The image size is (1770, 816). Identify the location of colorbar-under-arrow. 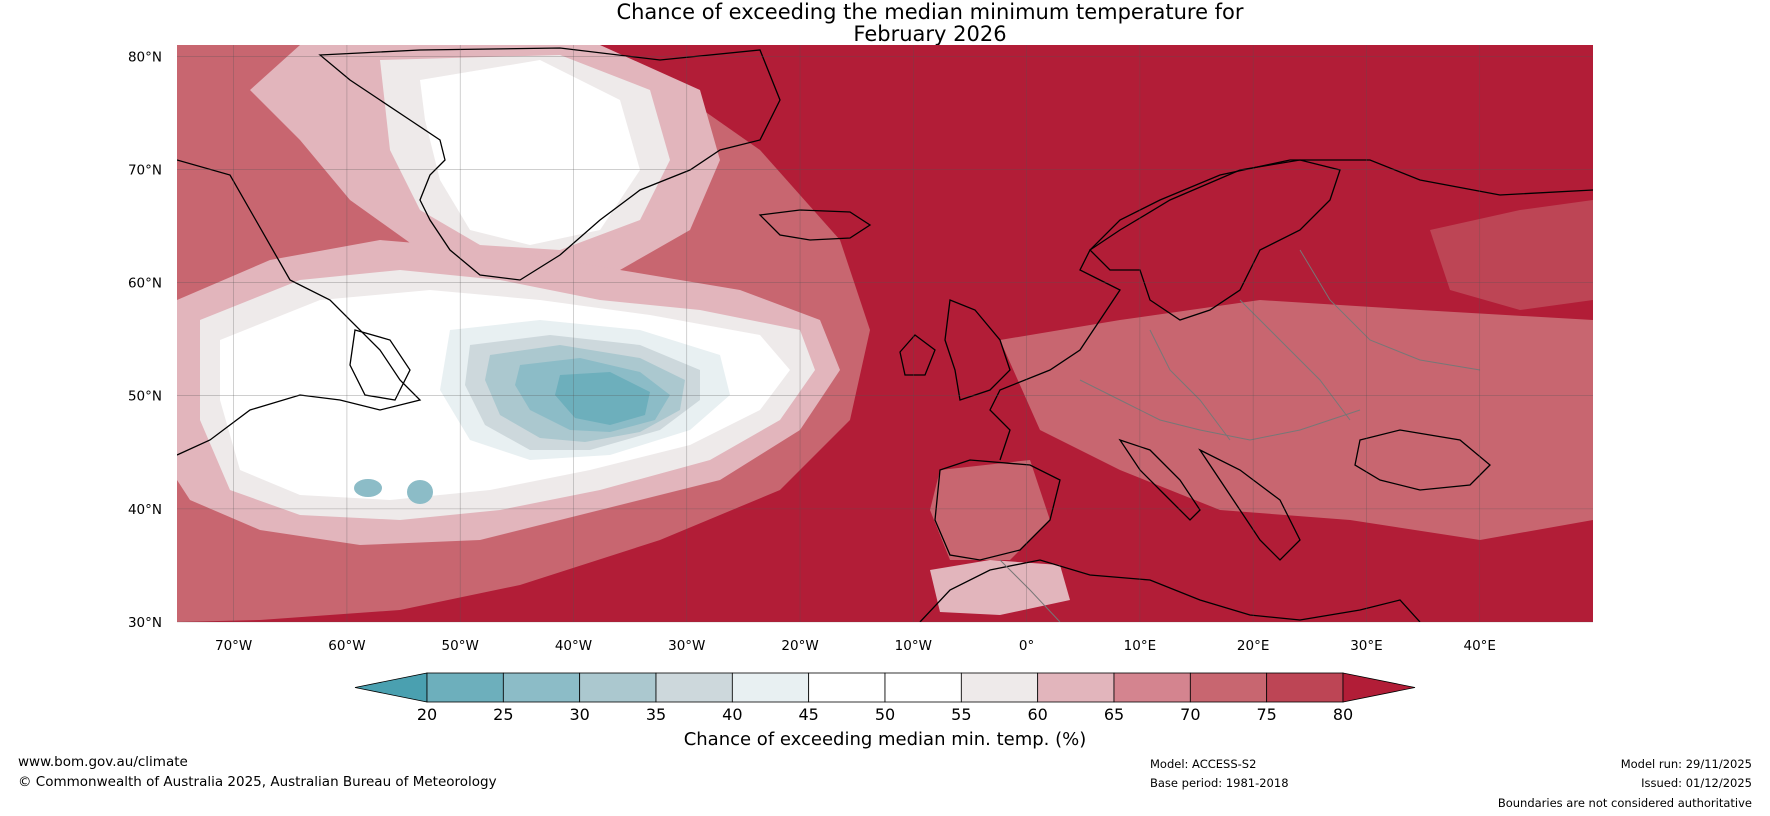
(391, 687).